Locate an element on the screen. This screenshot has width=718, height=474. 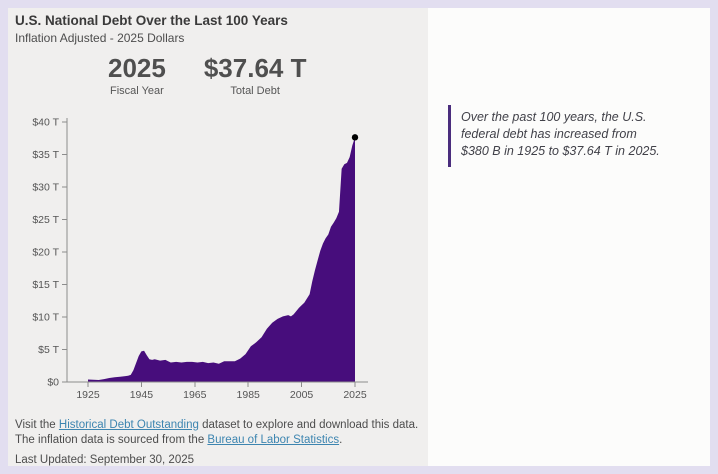
y-tick-label: $0 is located at coordinates (53, 383).